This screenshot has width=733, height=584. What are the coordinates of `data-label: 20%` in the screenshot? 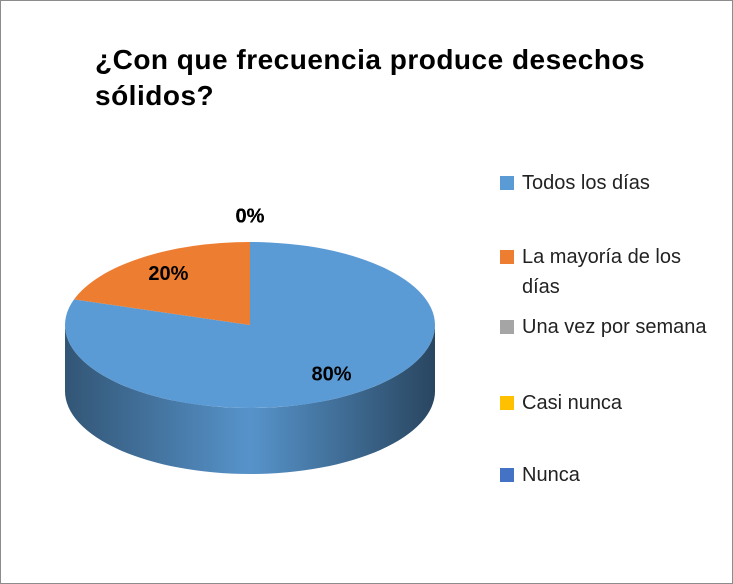 It's located at (168, 274).